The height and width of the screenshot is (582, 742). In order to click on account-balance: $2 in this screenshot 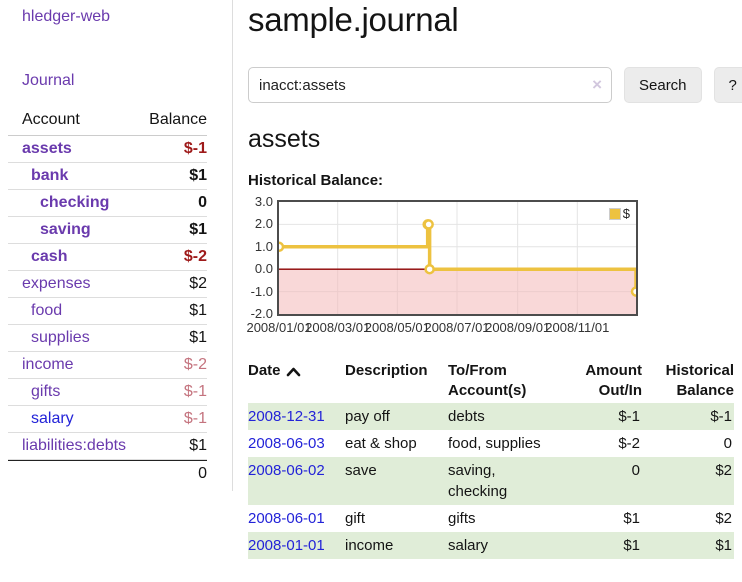, I will do `click(198, 283)`.